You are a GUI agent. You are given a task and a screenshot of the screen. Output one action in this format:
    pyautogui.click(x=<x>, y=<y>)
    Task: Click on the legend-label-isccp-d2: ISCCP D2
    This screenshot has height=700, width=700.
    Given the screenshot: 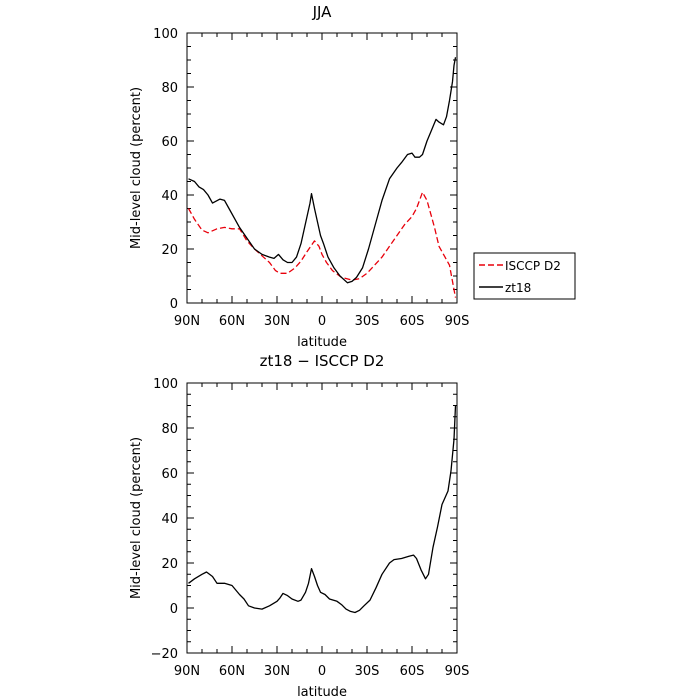 What is the action you would take?
    pyautogui.click(x=533, y=266)
    